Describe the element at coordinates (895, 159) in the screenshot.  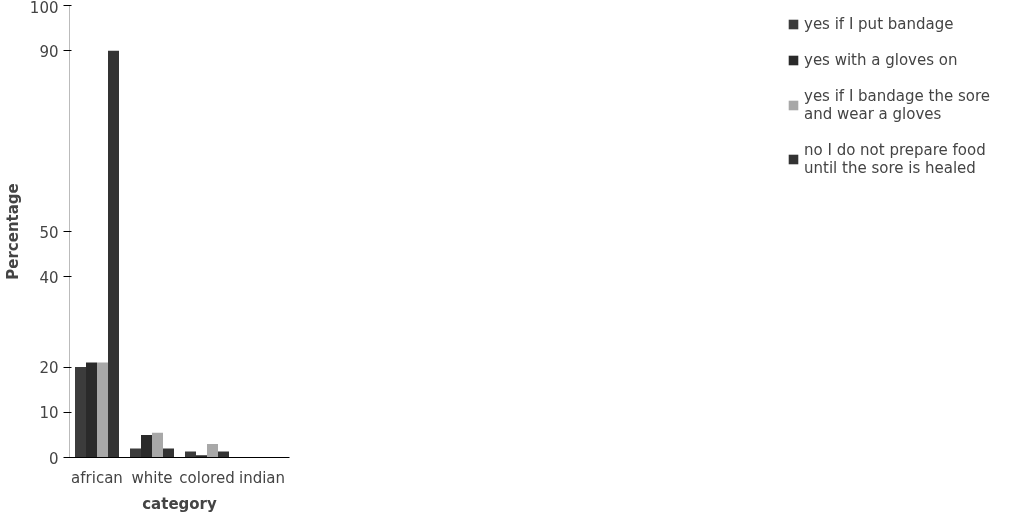
I see `legend-label: no I do not prepare food until the sore is healed` at that location.